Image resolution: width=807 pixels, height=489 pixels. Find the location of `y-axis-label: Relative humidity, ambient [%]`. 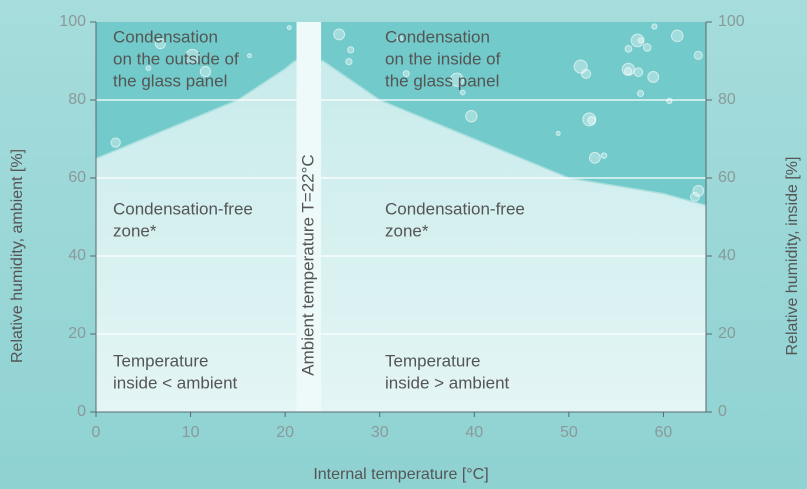

y-axis-label: Relative humidity, ambient [%] is located at coordinates (17, 256).